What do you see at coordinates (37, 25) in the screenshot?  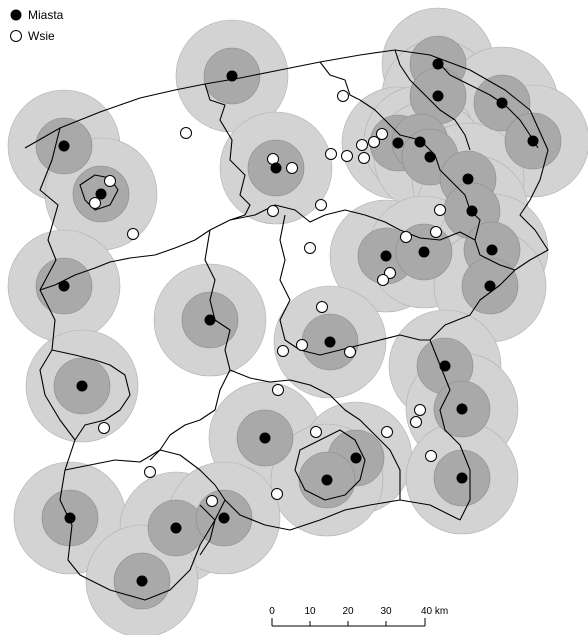 I see `legend: Miasta Wsie` at bounding box center [37, 25].